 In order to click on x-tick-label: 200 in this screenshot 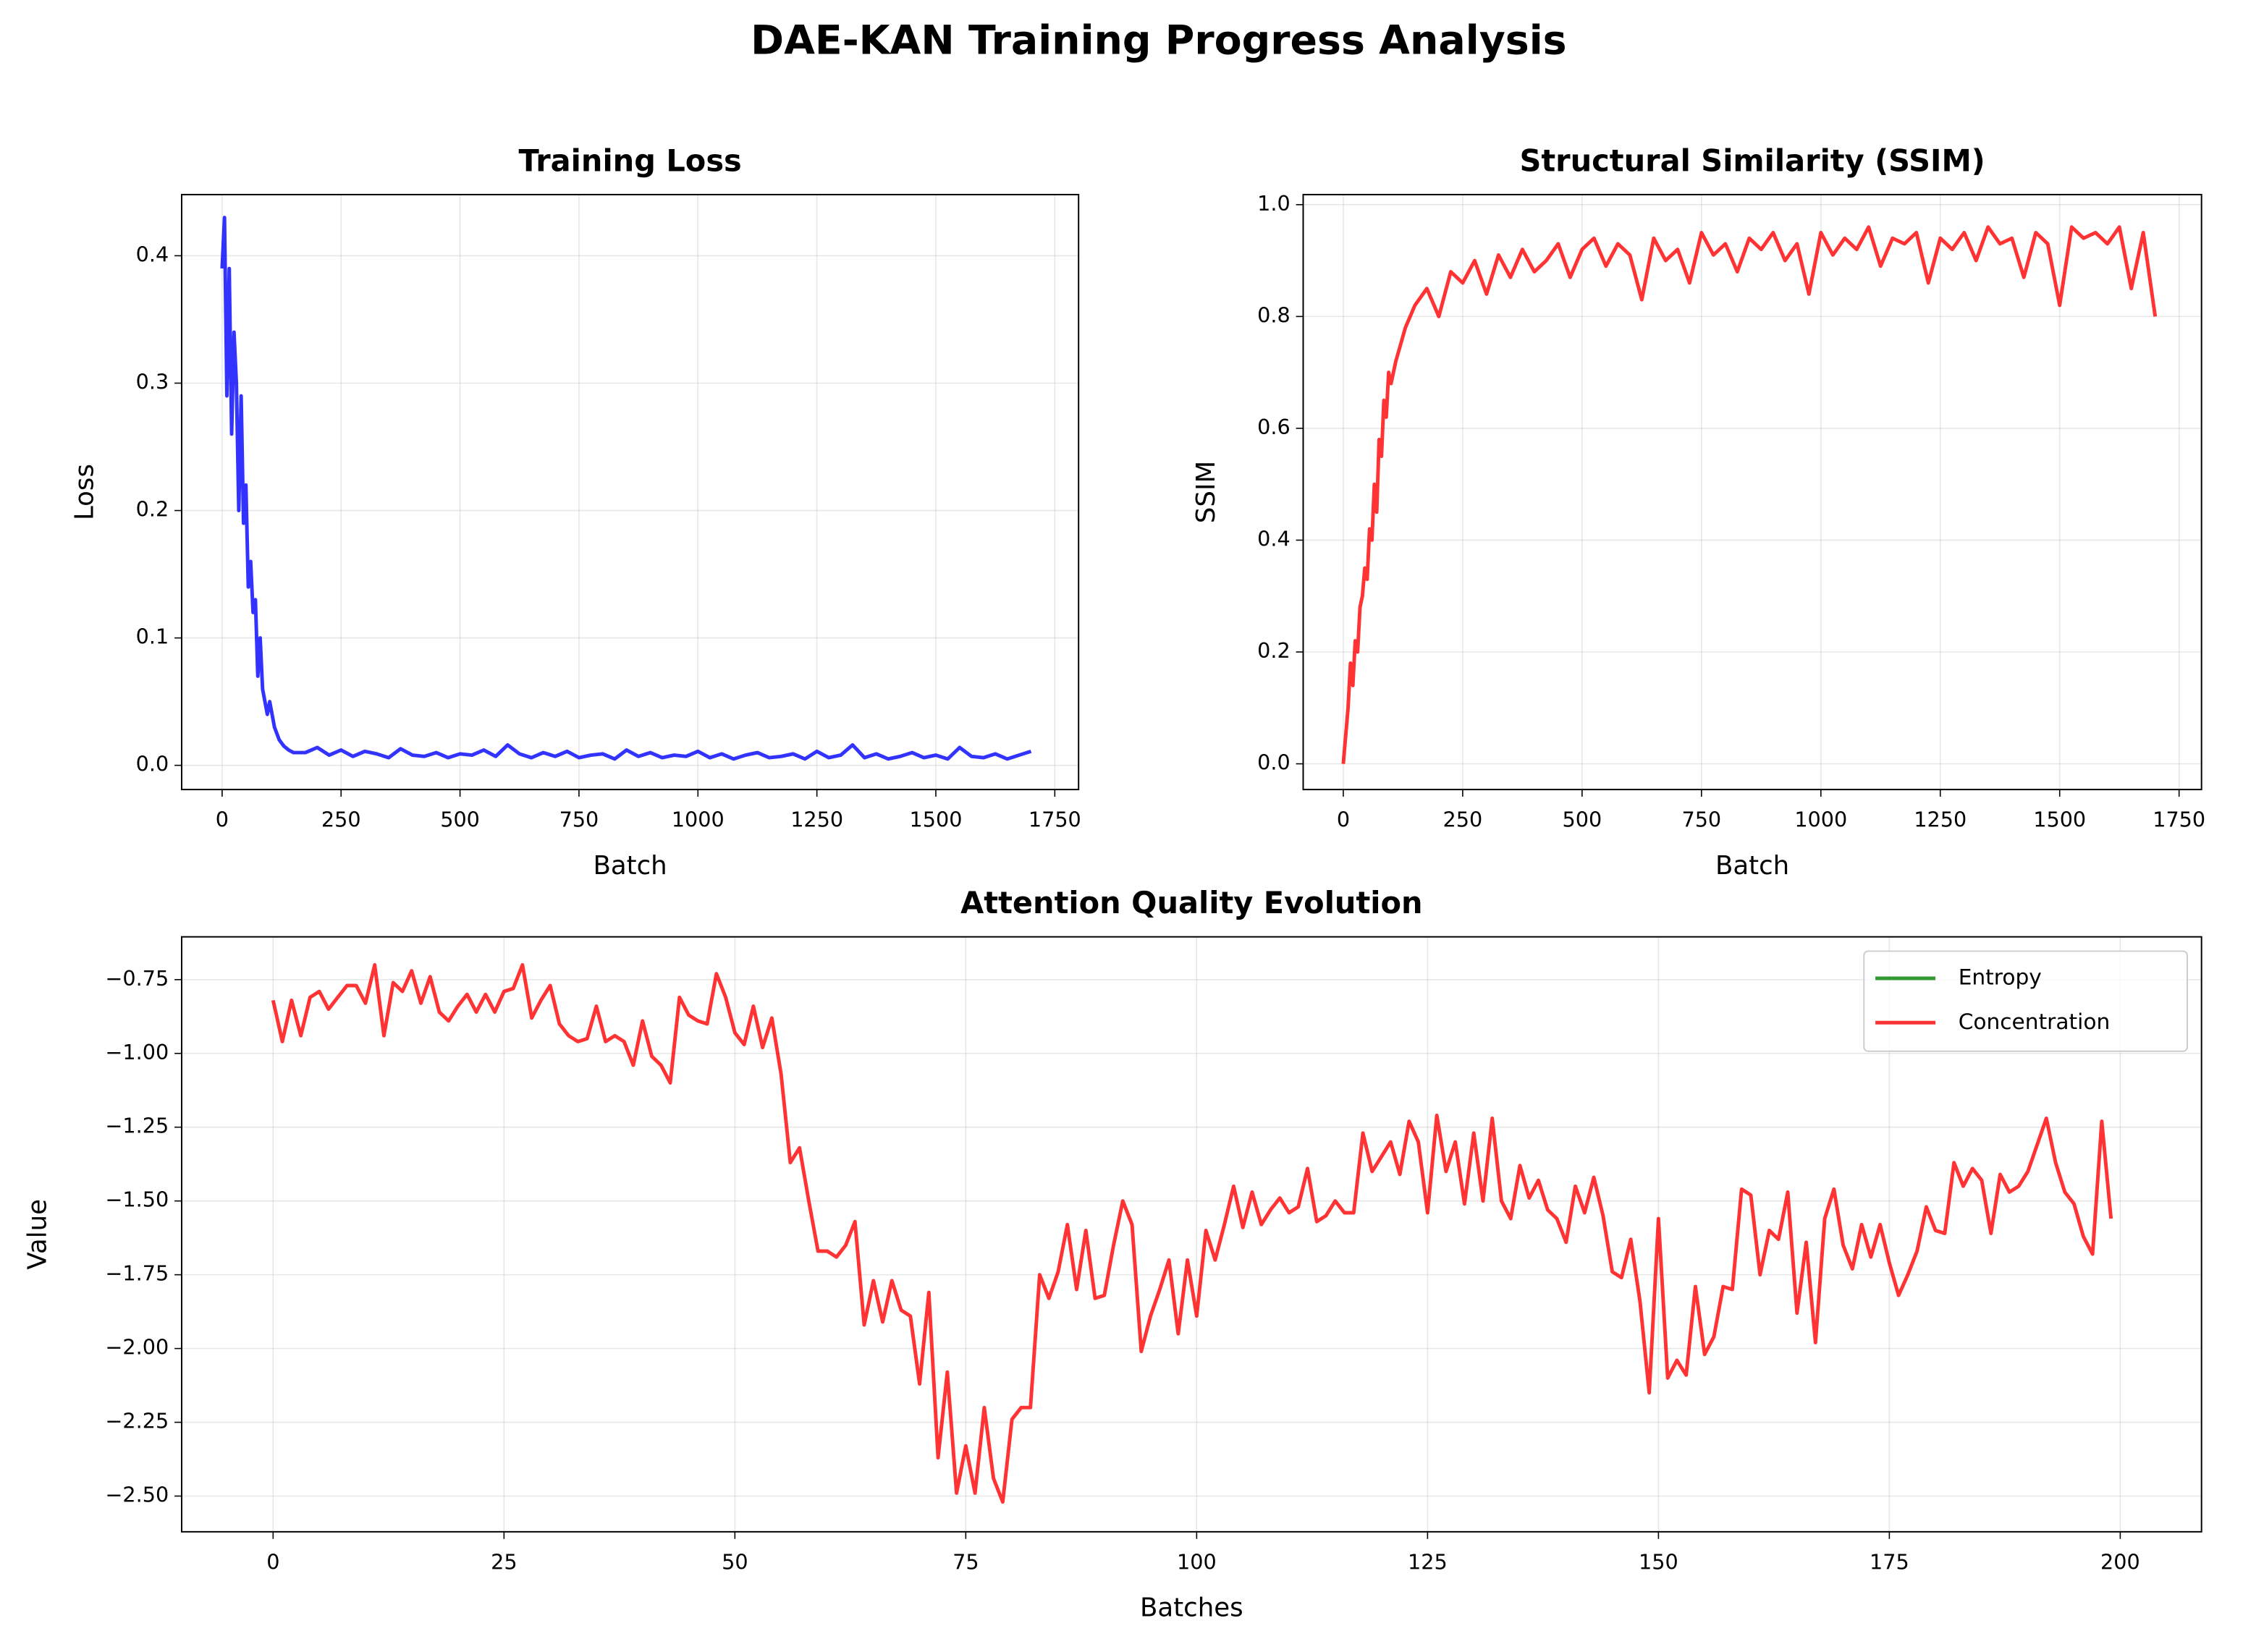, I will do `click(2120, 1561)`.